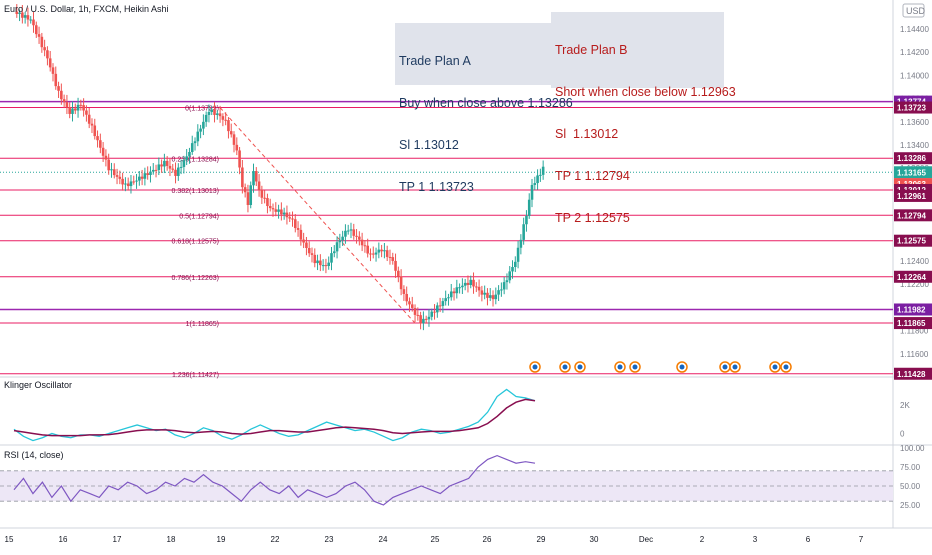 The image size is (932, 555). I want to click on klinger-line, so click(274, 415).